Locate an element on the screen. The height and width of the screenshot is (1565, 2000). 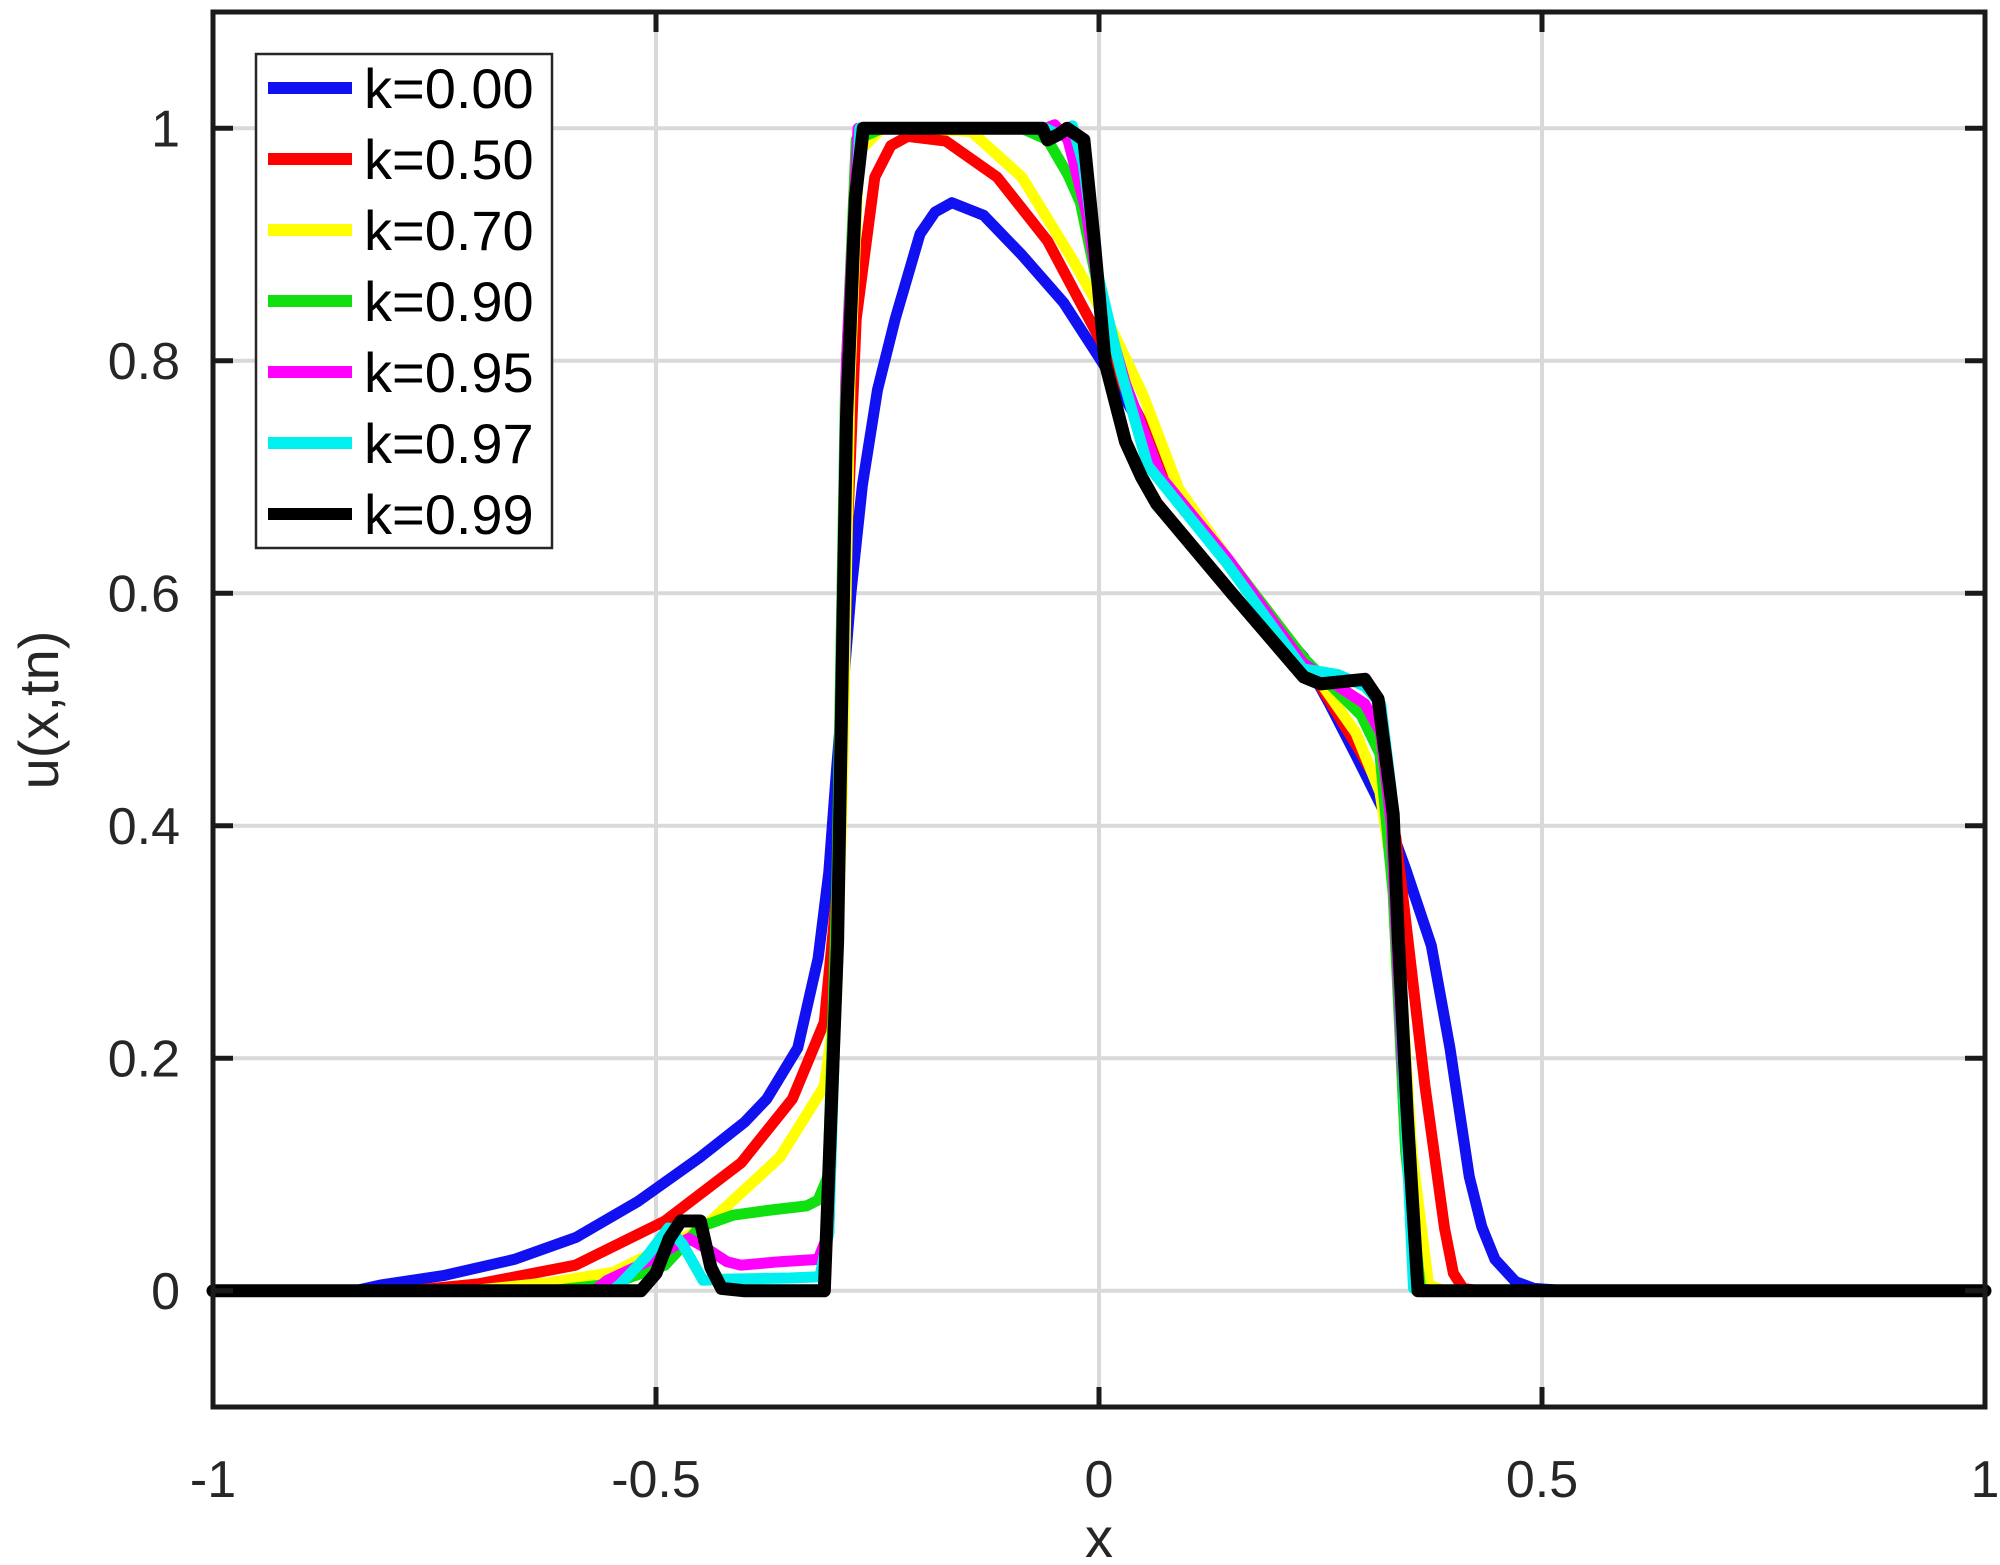
y-tick-labels: 0 0.2 0.4 0.6 0.8 1 is located at coordinates (144, 710).